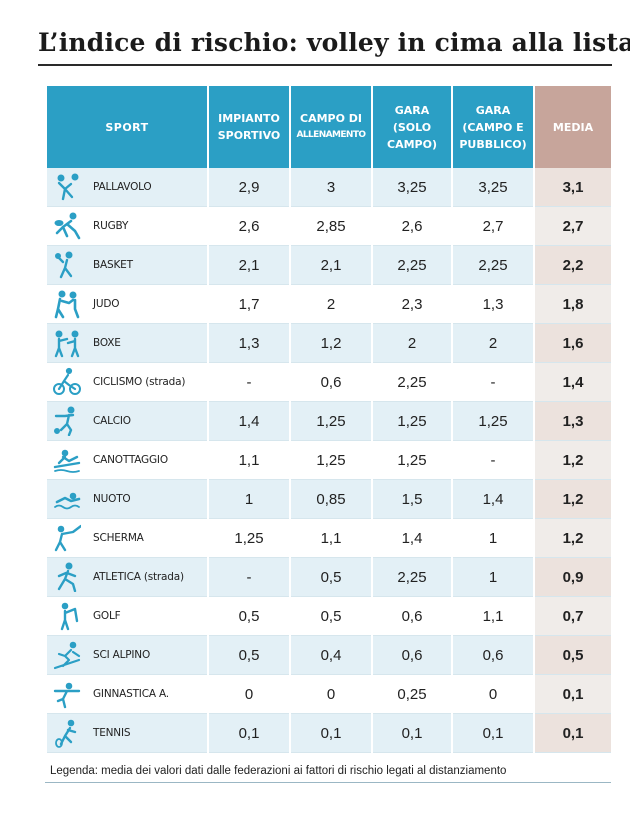  I want to click on media-value: 1,3, so click(573, 421).